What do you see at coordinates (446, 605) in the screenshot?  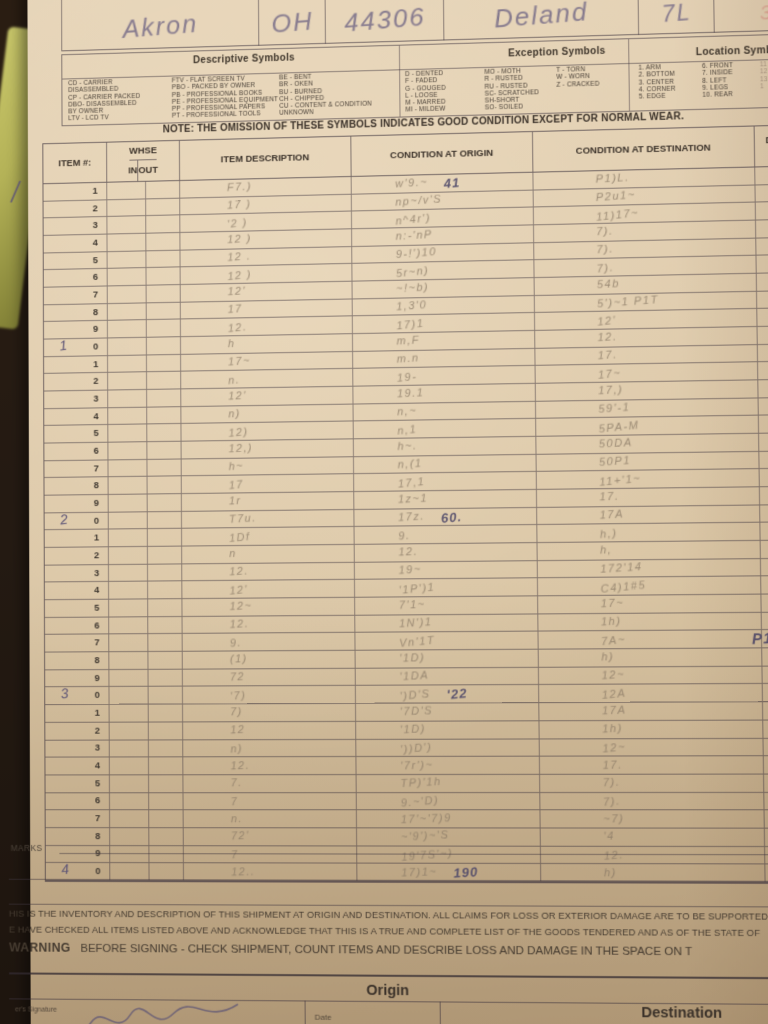 I see `condition-origin-cell: 7'1~` at bounding box center [446, 605].